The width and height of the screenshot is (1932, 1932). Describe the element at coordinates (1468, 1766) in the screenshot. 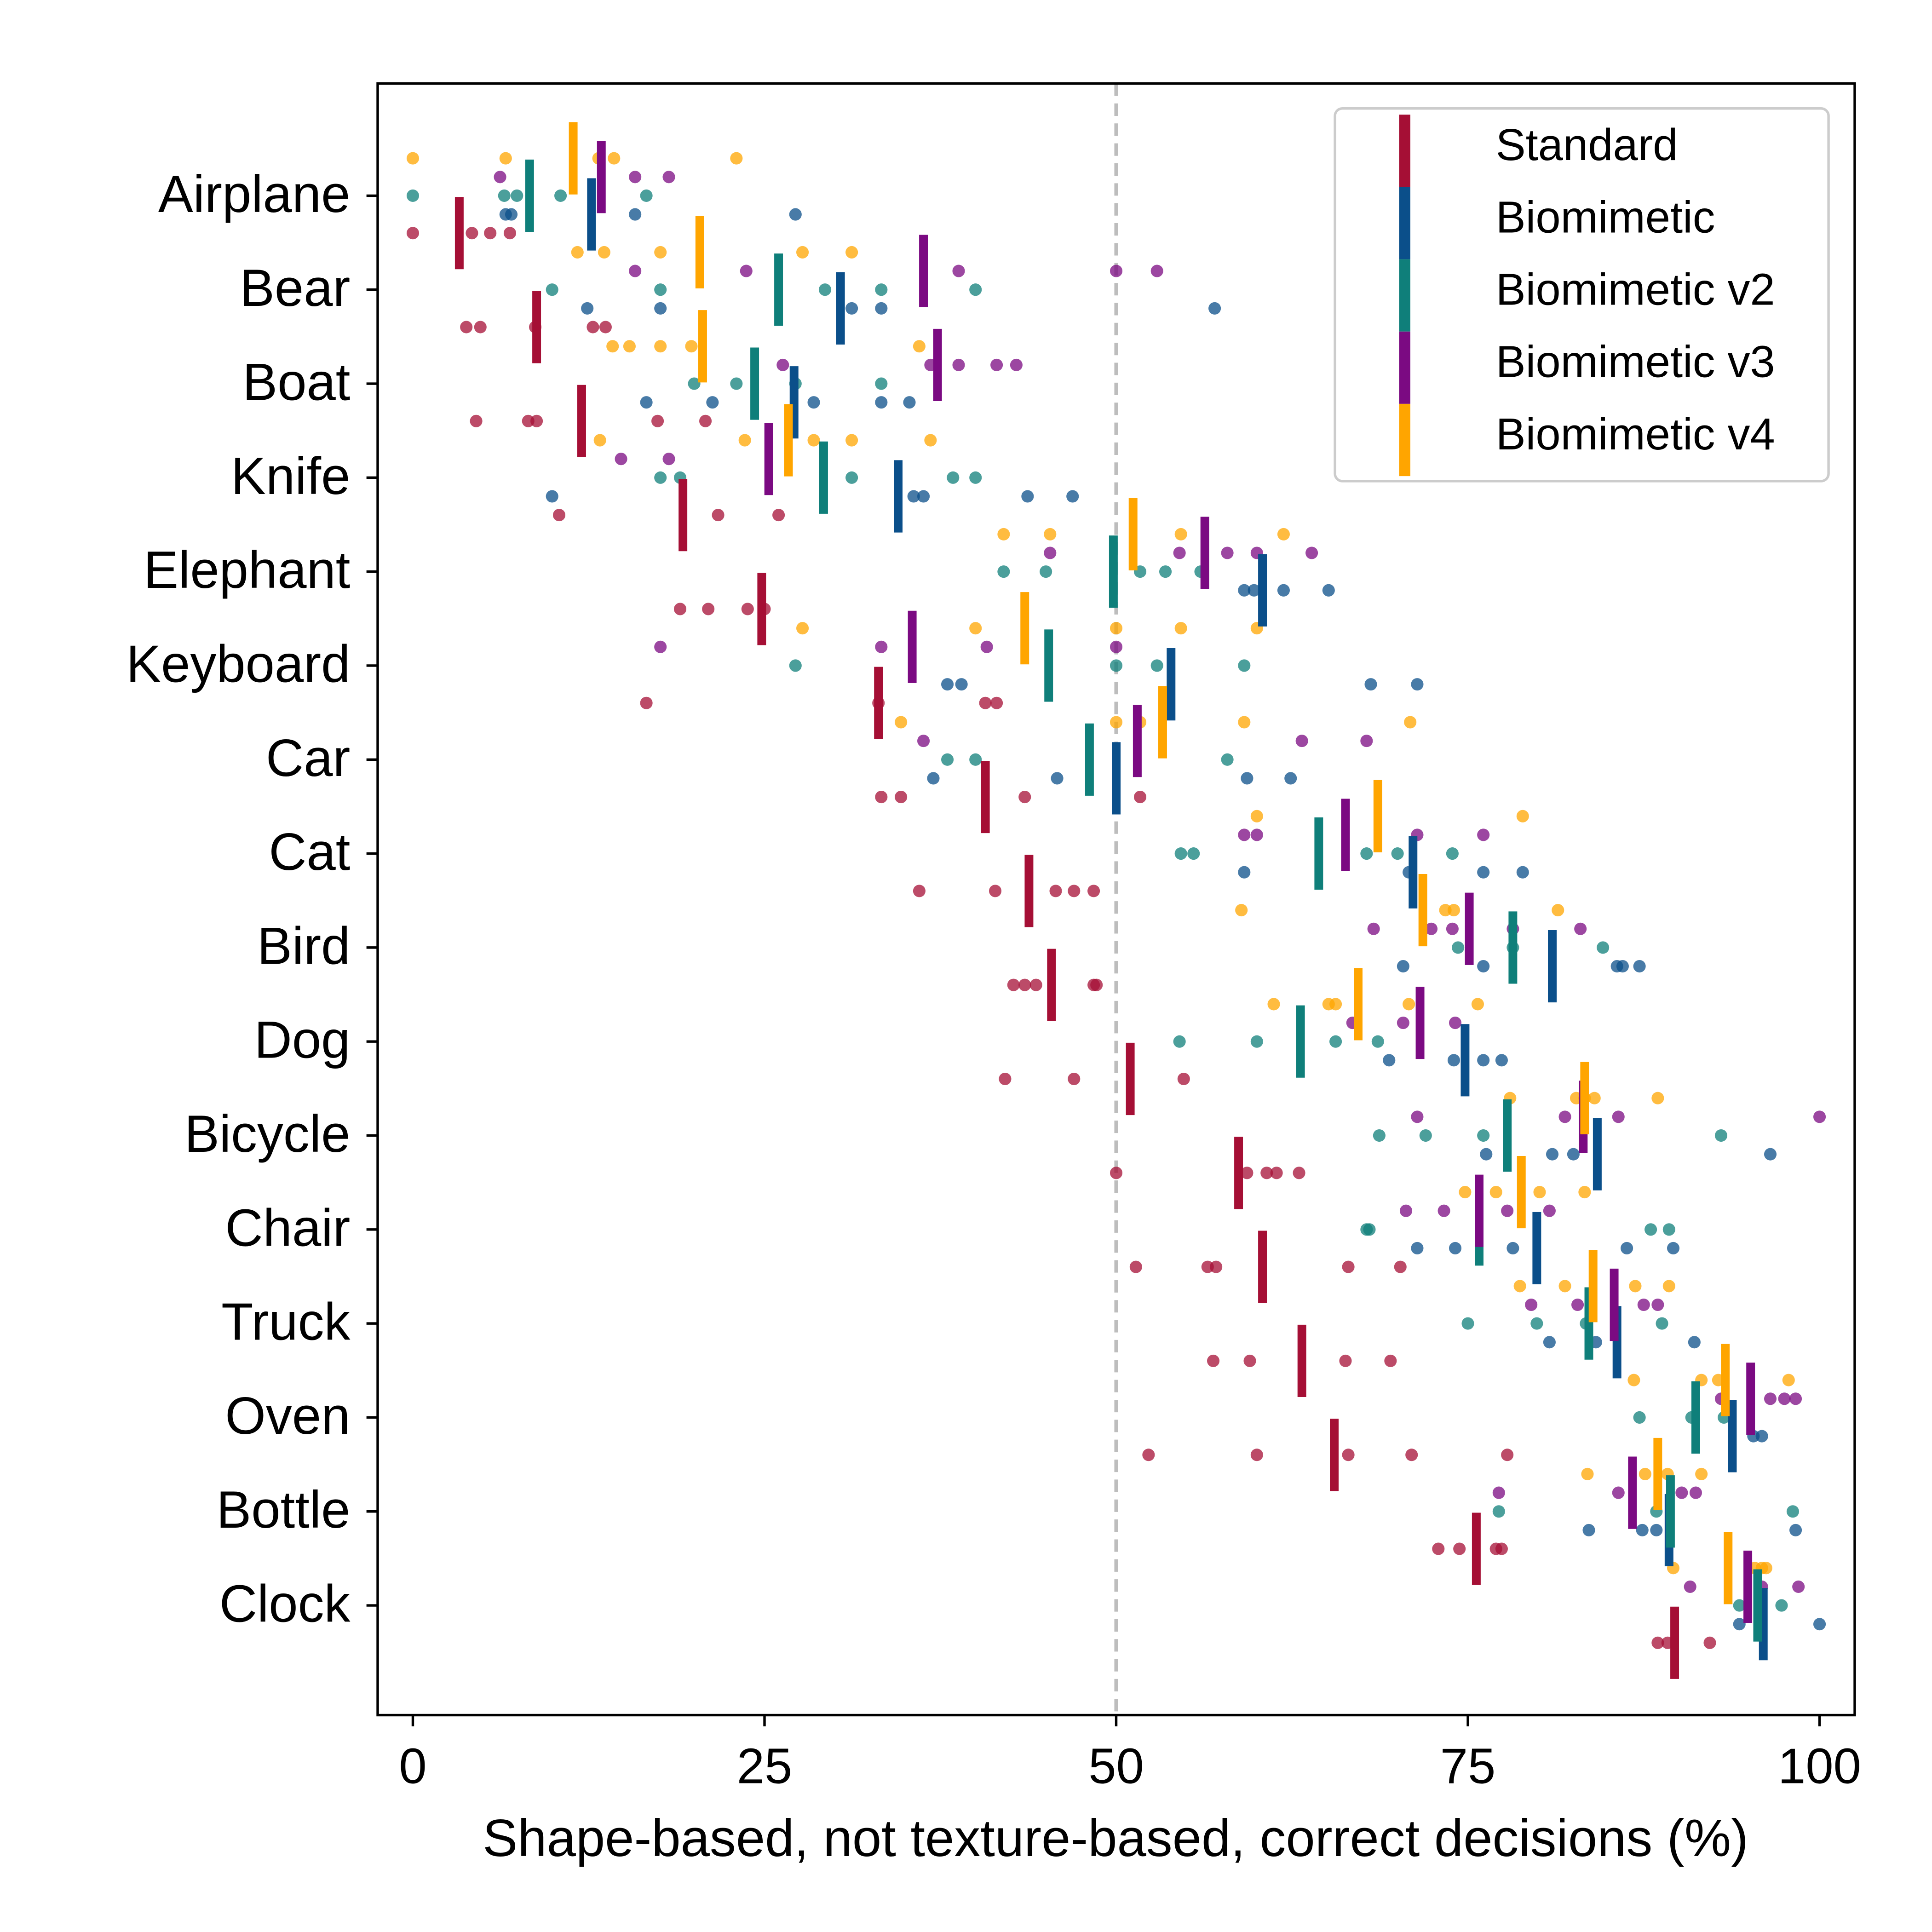

I see `x-tick-label: 75` at that location.